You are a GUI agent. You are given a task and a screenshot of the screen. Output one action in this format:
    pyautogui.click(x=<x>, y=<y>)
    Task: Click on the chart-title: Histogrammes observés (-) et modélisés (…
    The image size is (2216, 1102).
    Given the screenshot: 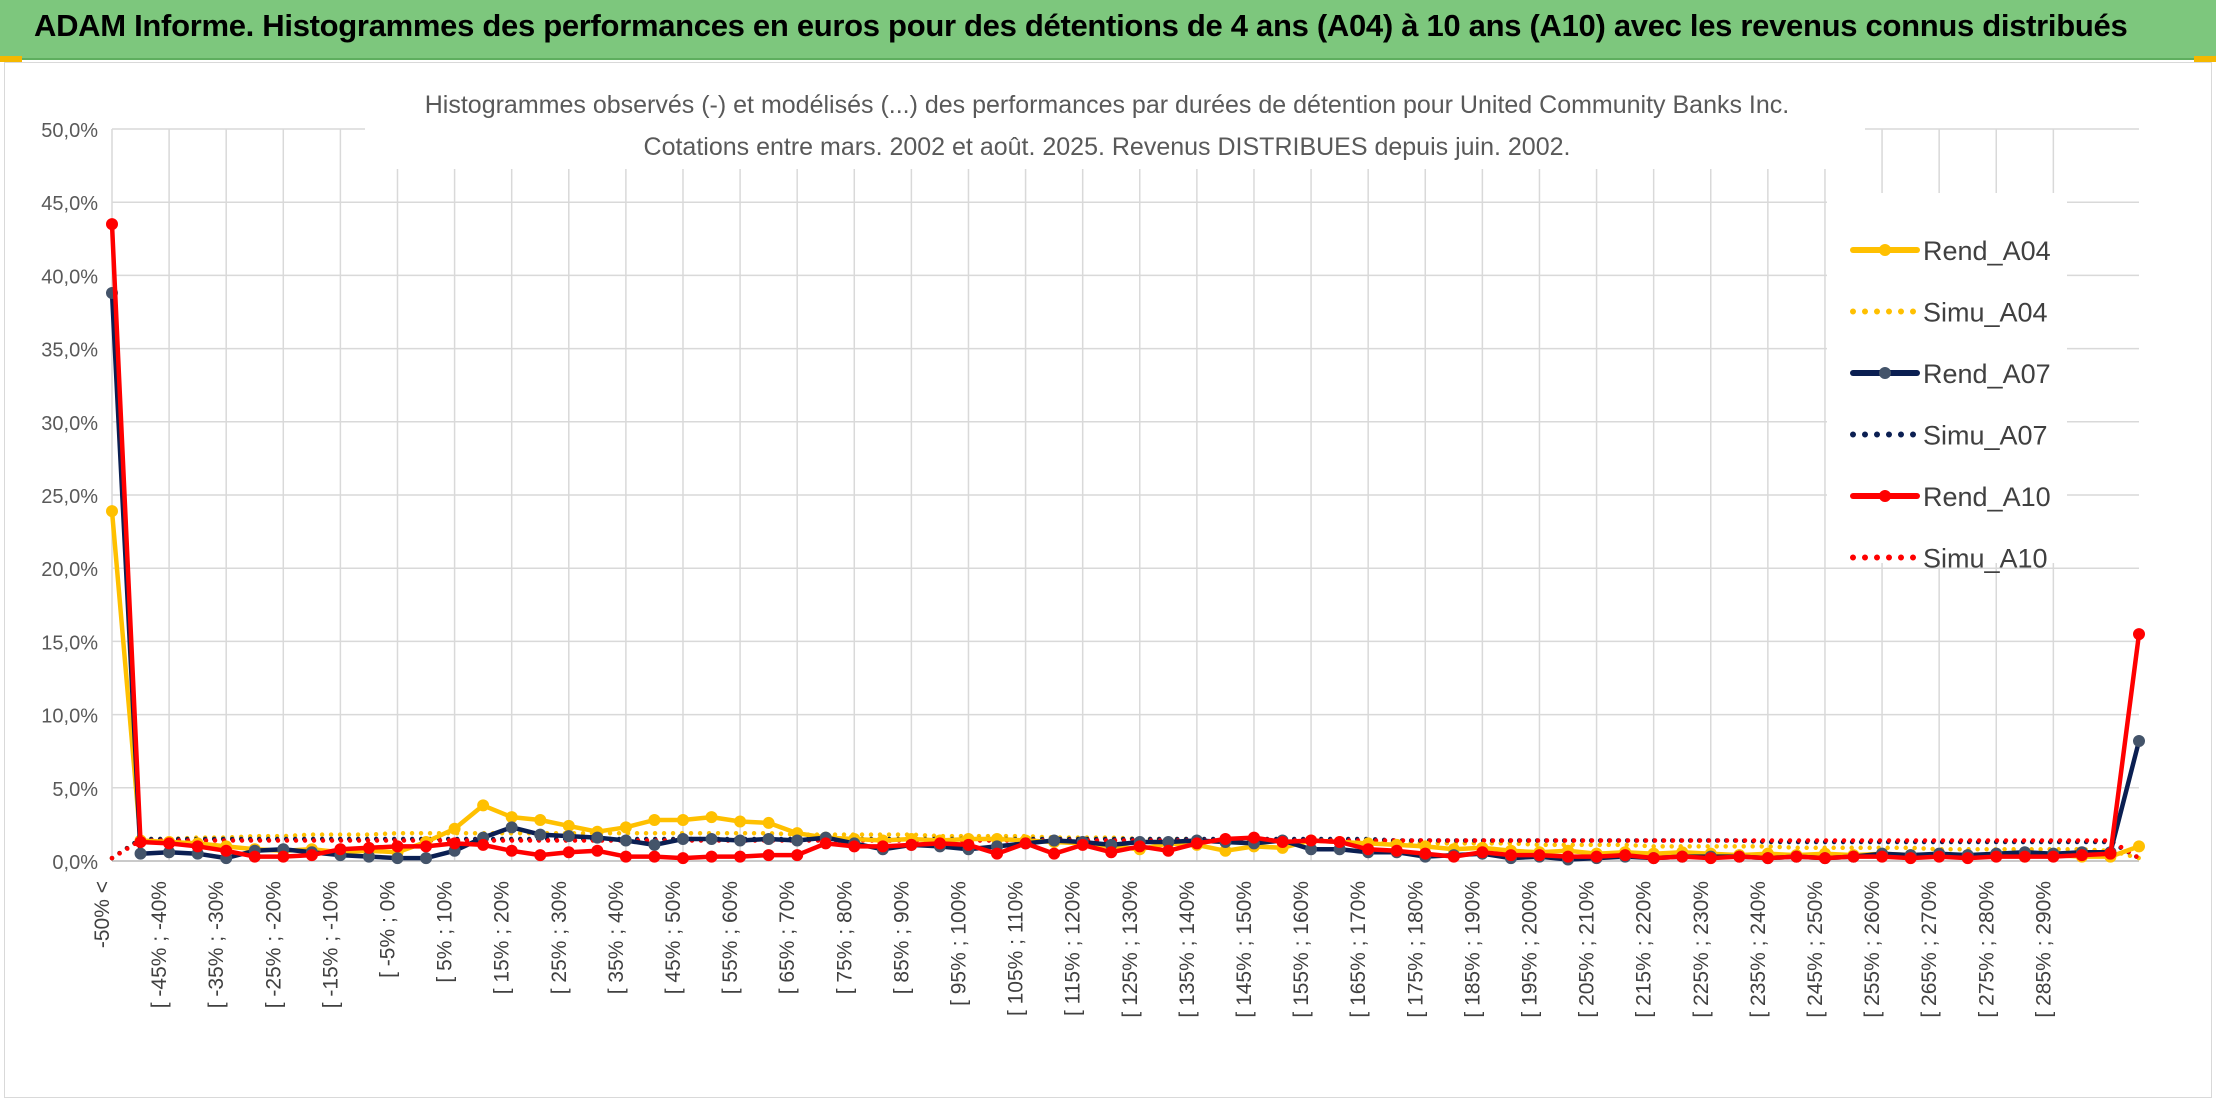 What is the action you would take?
    pyautogui.click(x=1107, y=105)
    